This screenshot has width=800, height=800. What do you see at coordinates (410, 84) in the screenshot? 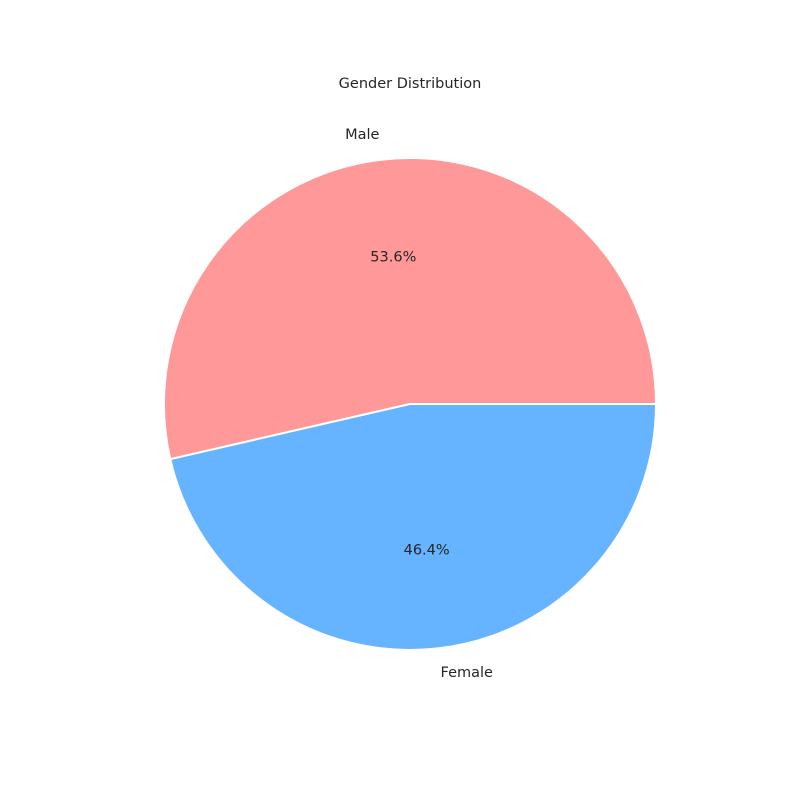
I see `chart-title: Gender Distribution` at bounding box center [410, 84].